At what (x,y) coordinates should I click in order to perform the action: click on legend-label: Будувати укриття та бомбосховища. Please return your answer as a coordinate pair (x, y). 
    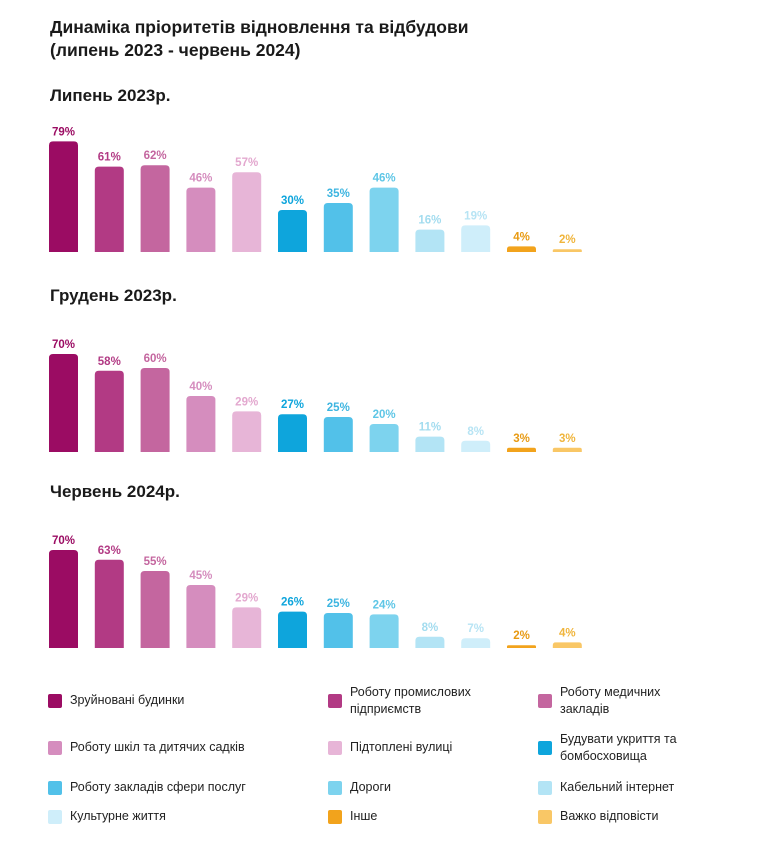
    Looking at the image, I should click on (618, 748).